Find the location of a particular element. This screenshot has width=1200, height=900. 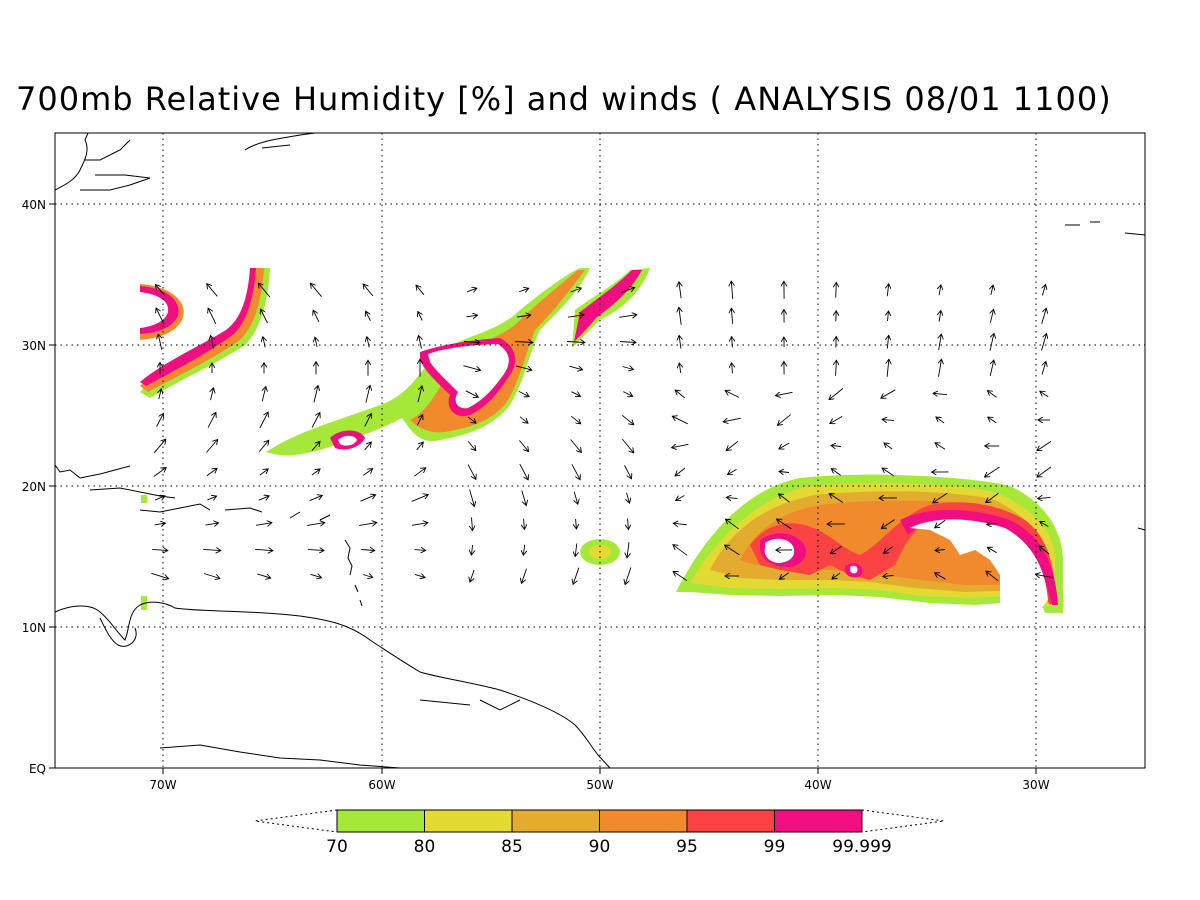

longitude-labels: 70W 60W 50W 40W 30W is located at coordinates (599, 785).